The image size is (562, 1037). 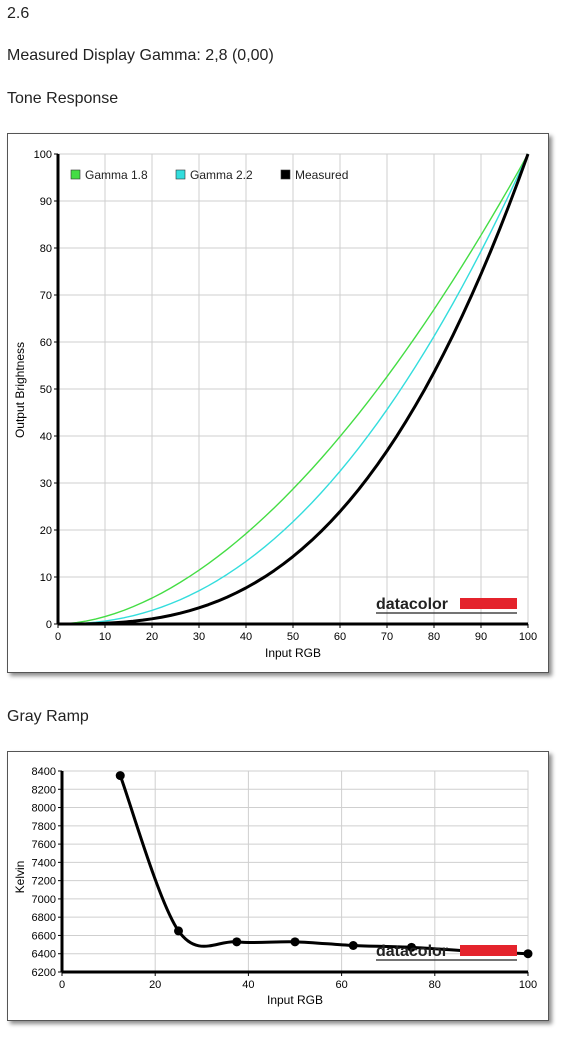 I want to click on tone-x-tick-label: 30, so click(x=199, y=637).